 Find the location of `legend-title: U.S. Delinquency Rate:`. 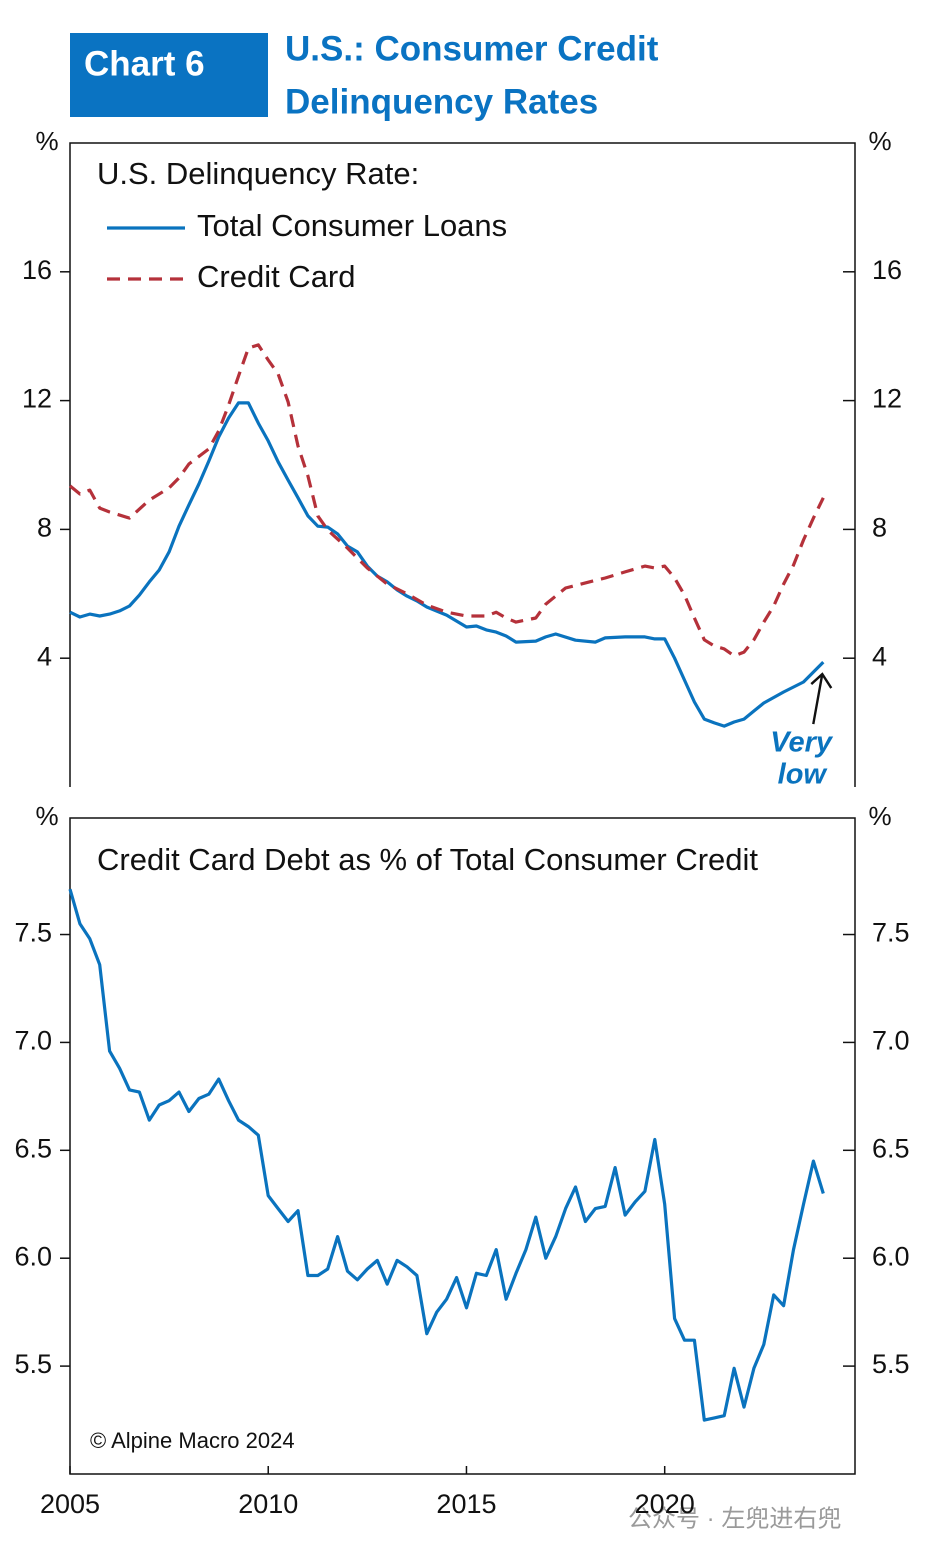

legend-title: U.S. Delinquency Rate: is located at coordinates (258, 173).